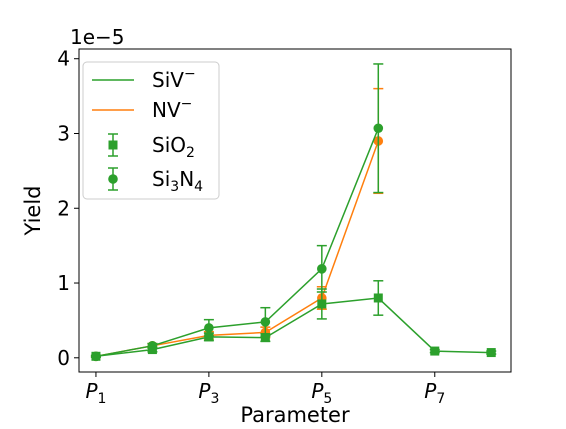 Image resolution: width=566 pixels, height=429 pixels. I want to click on y-axis-label: Yield, so click(33, 211).